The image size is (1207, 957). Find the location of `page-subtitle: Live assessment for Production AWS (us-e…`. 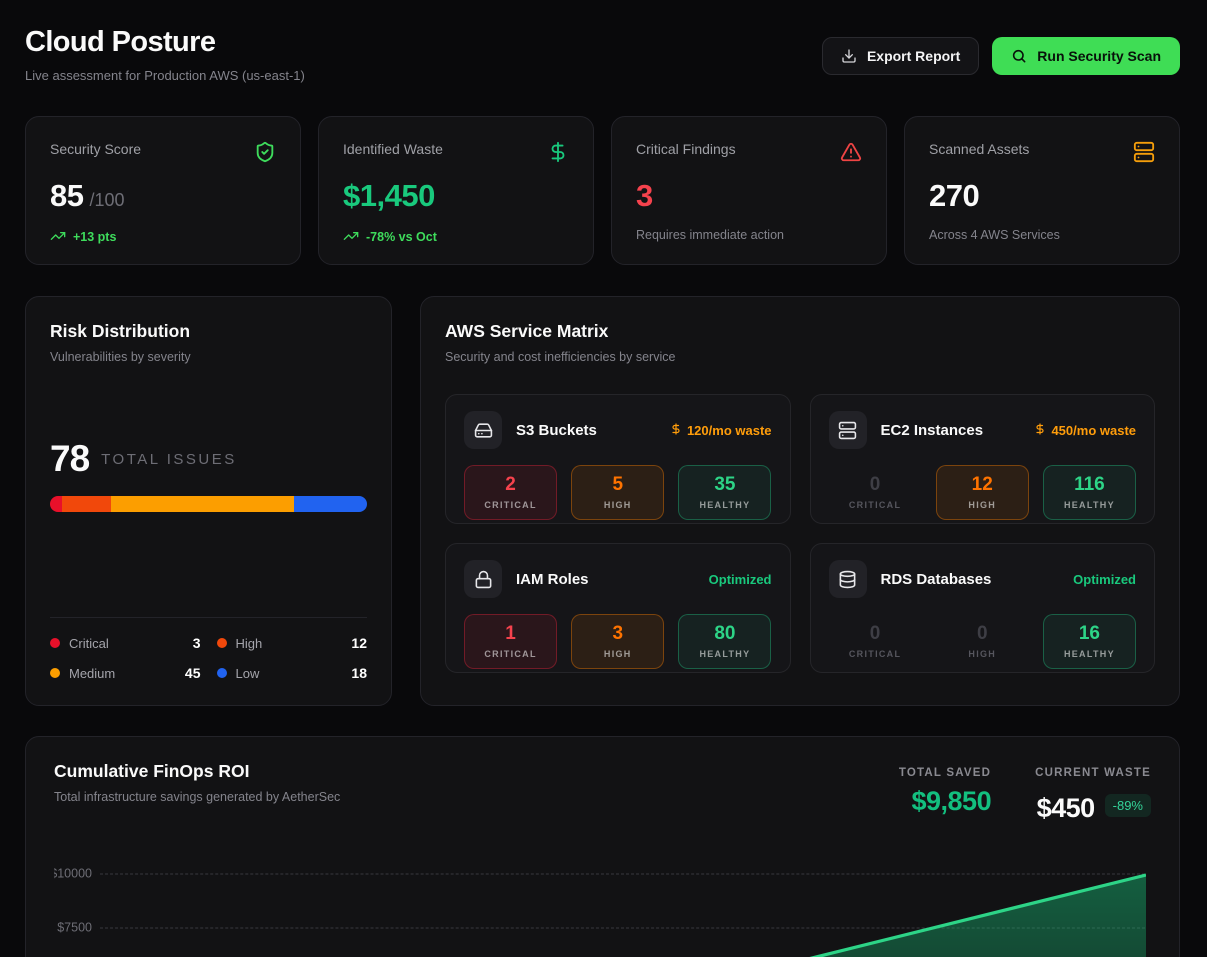

page-subtitle: Live assessment for Production AWS (us-e… is located at coordinates (165, 75).